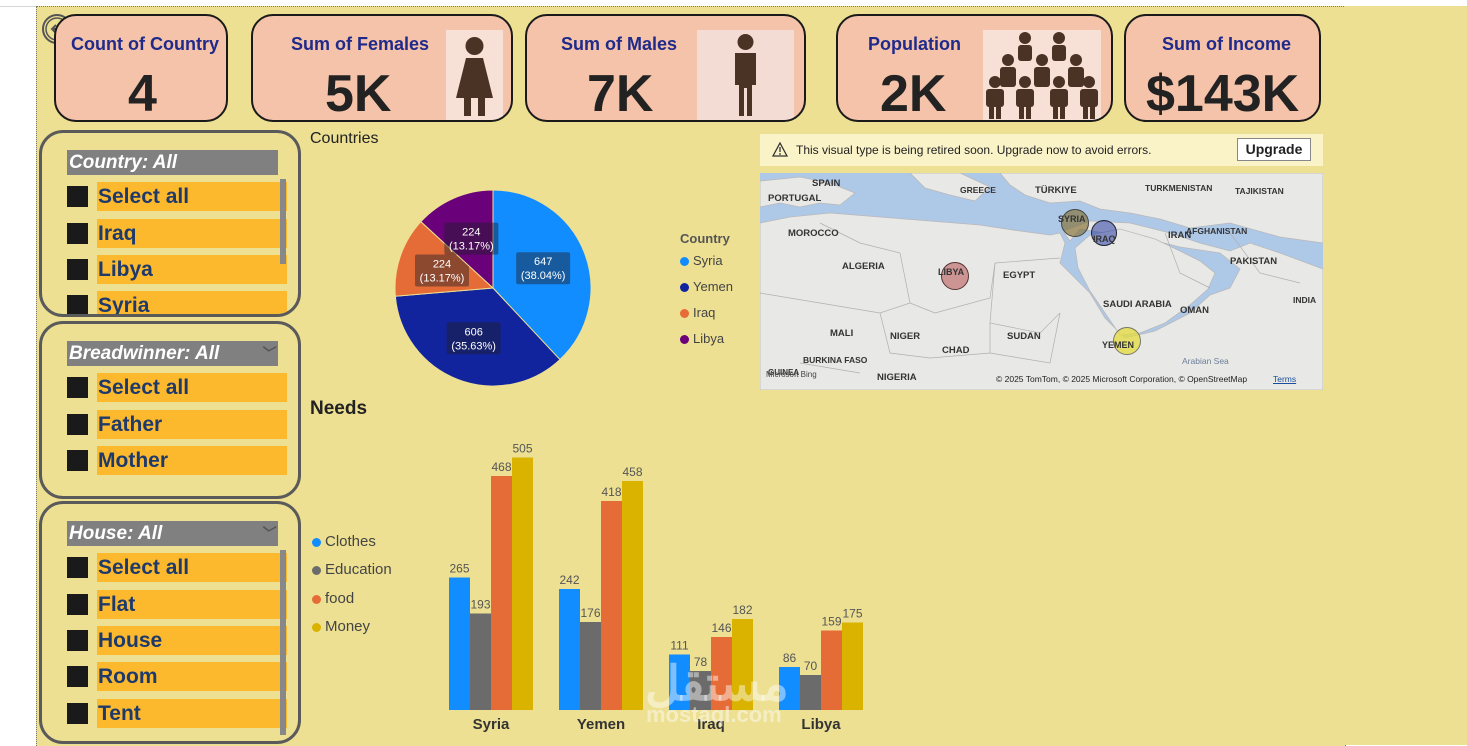  I want to click on warning-icon, so click(780, 149).